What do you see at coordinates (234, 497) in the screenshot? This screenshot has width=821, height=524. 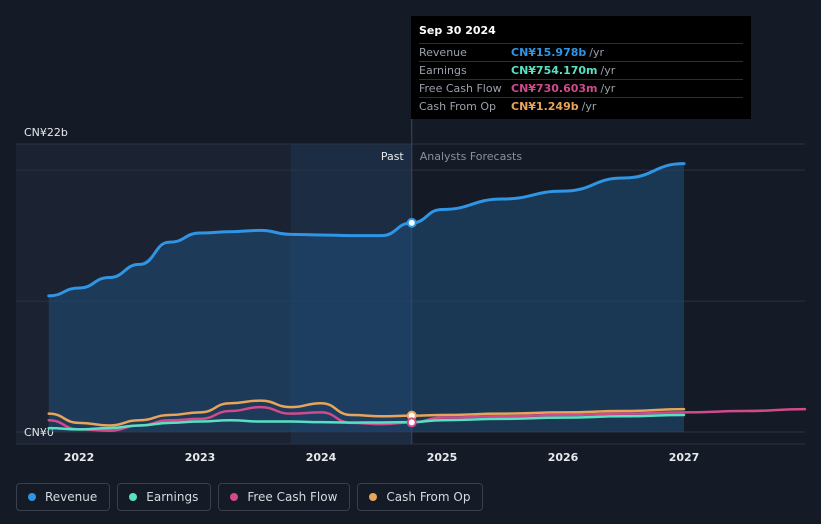 I see `free-cash-flow-dot-icon` at bounding box center [234, 497].